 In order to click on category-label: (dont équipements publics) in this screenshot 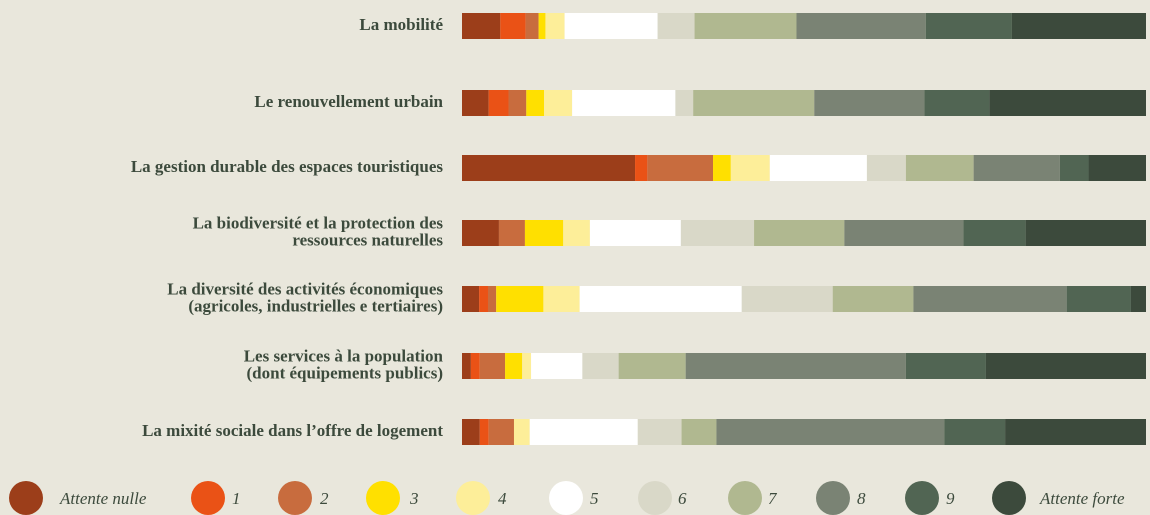, I will do `click(345, 372)`.